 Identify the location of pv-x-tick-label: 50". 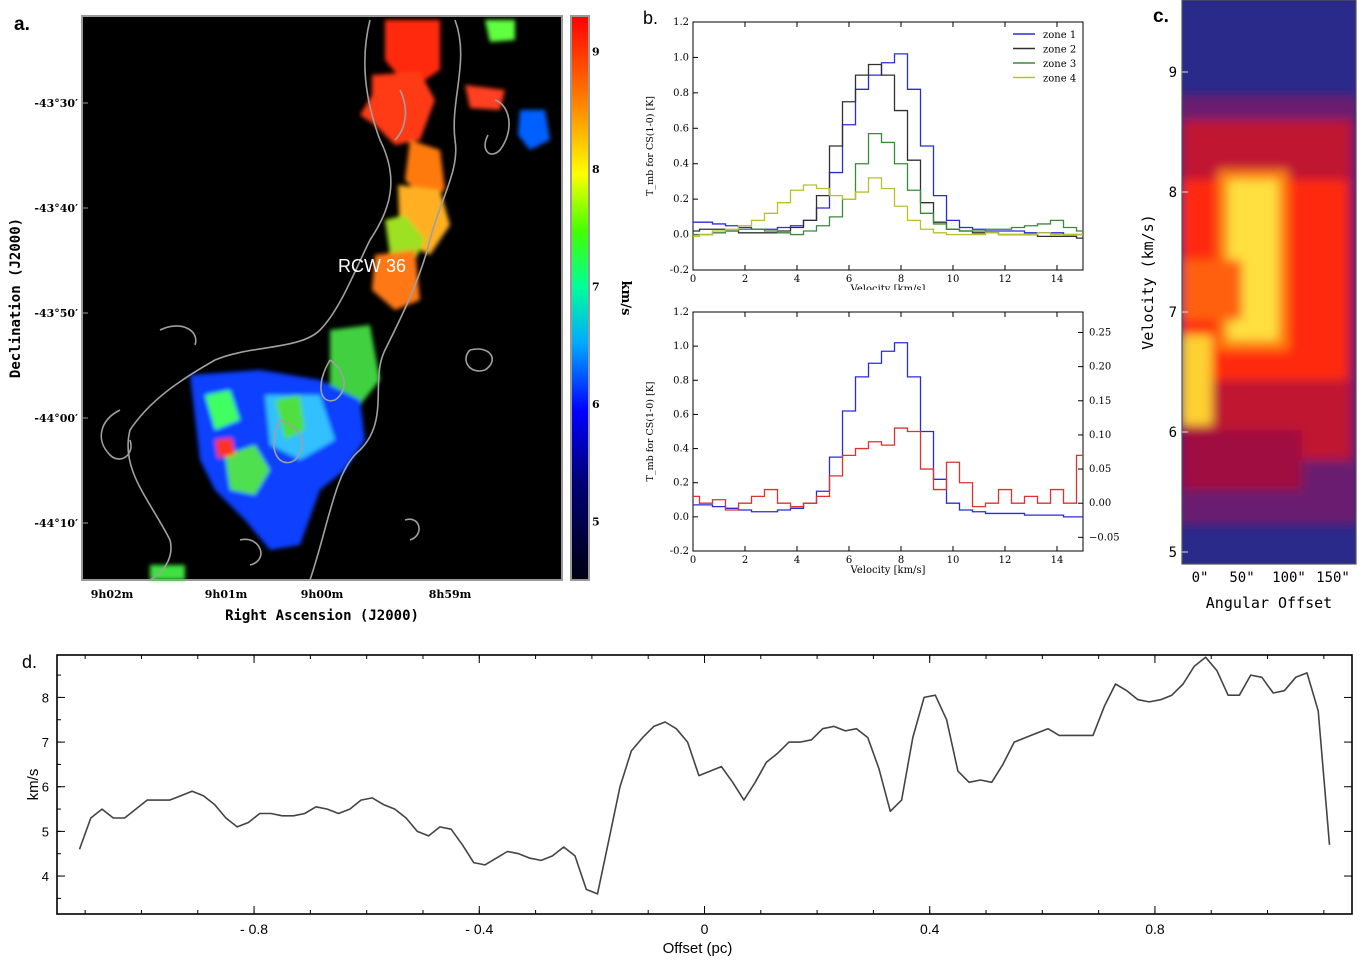
(1241, 578).